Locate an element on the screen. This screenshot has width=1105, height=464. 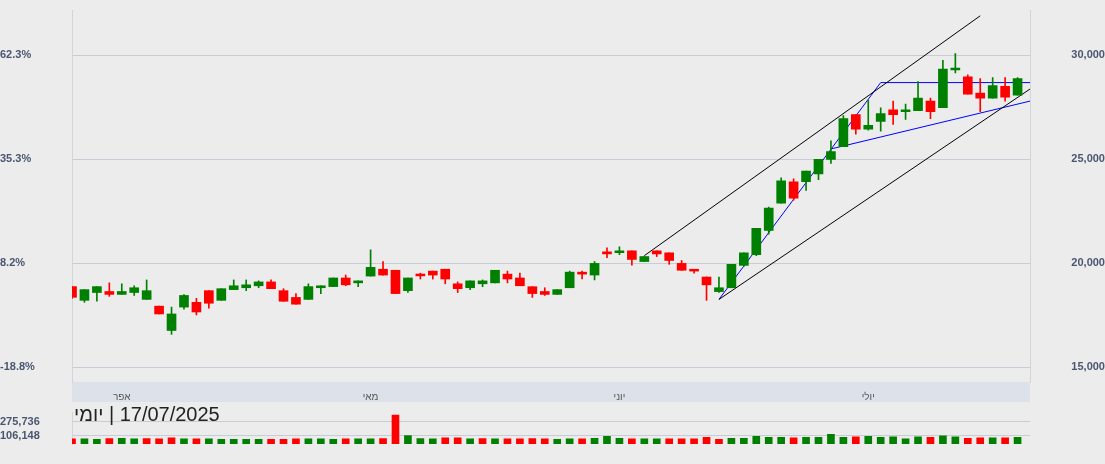
y2-tick-label: 8.2% is located at coordinates (13, 262).